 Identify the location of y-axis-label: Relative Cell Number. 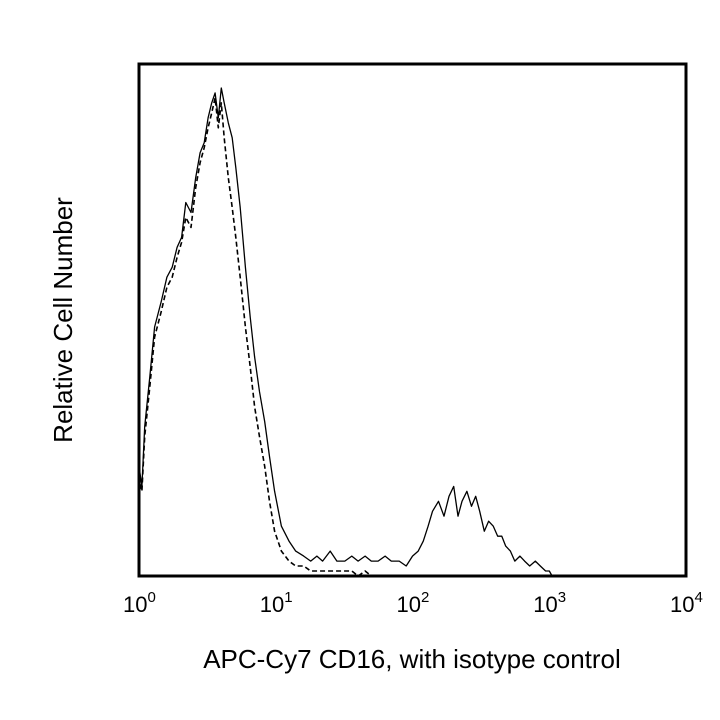
(63, 320).